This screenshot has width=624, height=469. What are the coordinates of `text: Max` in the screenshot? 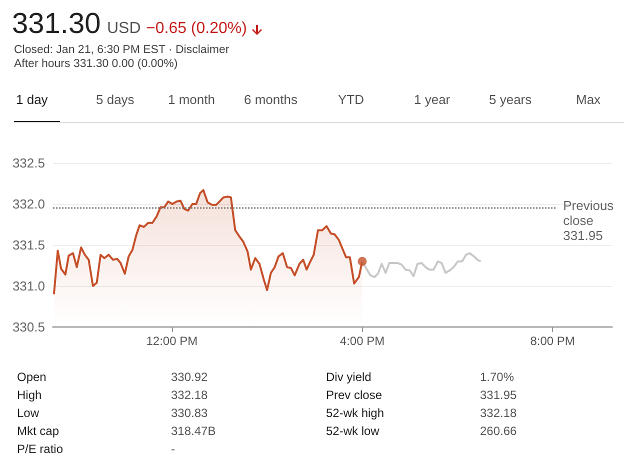 It's located at (588, 99).